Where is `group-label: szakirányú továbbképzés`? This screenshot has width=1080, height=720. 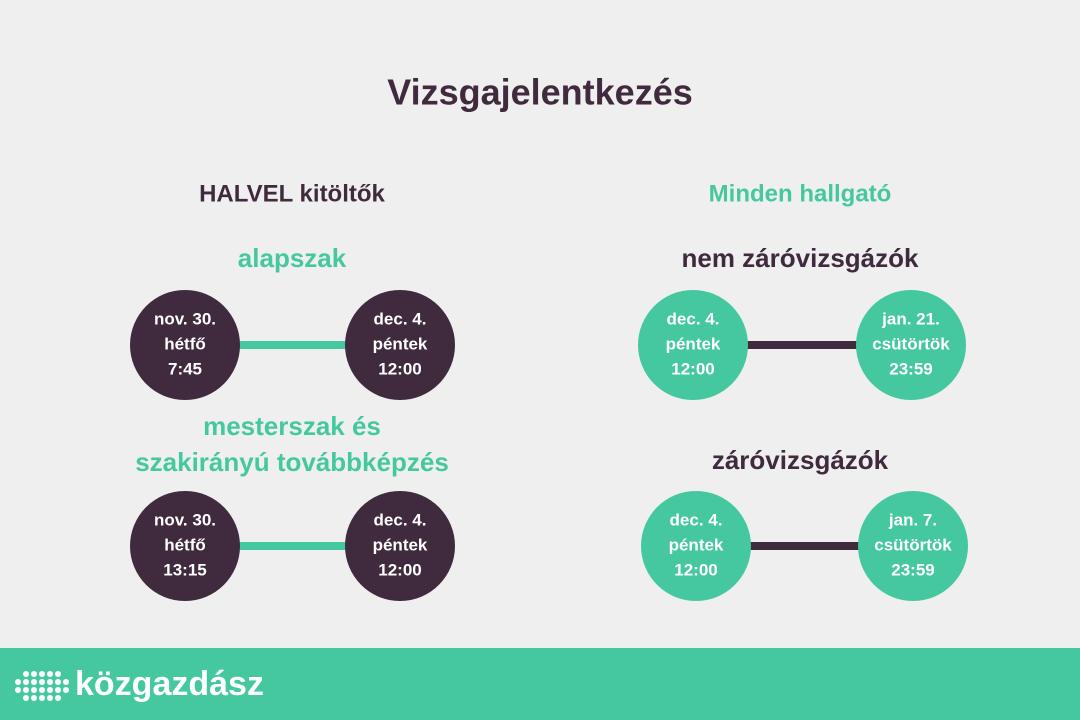 group-label: szakirányú továbbképzés is located at coordinates (292, 462).